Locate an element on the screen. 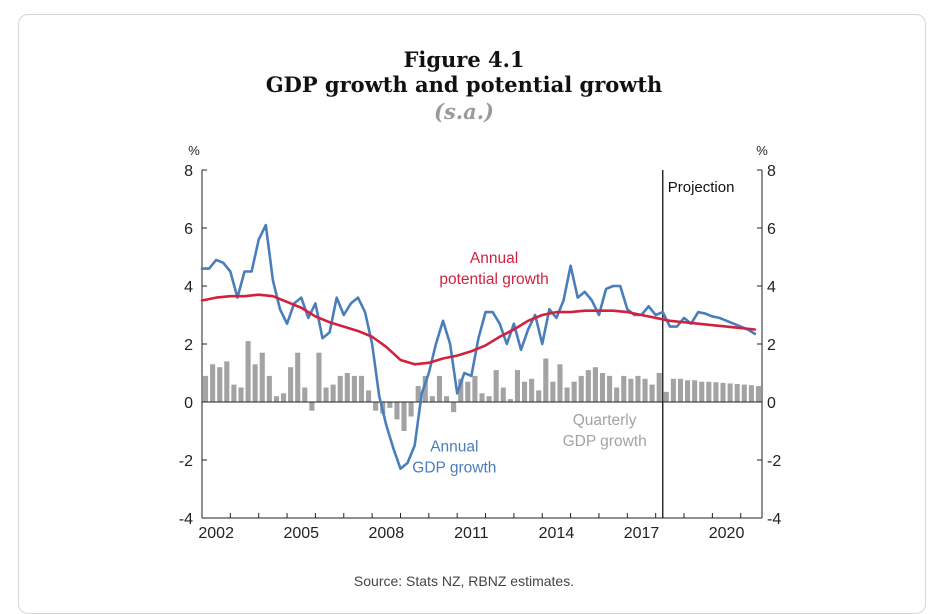  x-tick-label-2005: 2005 is located at coordinates (301, 533).